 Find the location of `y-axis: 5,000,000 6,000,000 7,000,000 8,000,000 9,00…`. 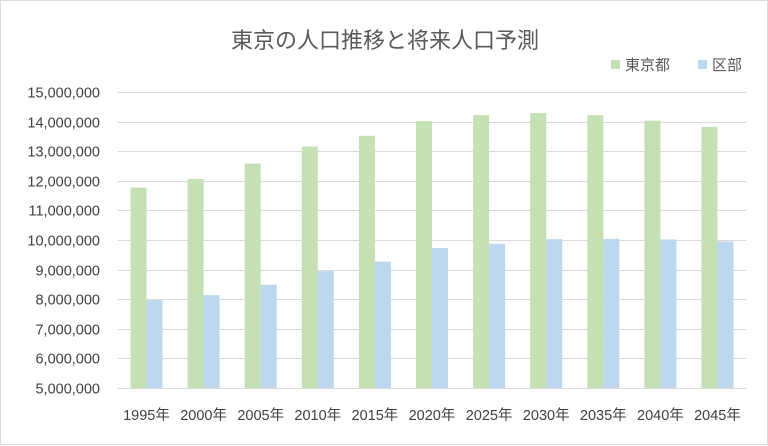

y-axis: 5,000,000 6,000,000 7,000,000 8,000,000 9,00… is located at coordinates (63, 242).